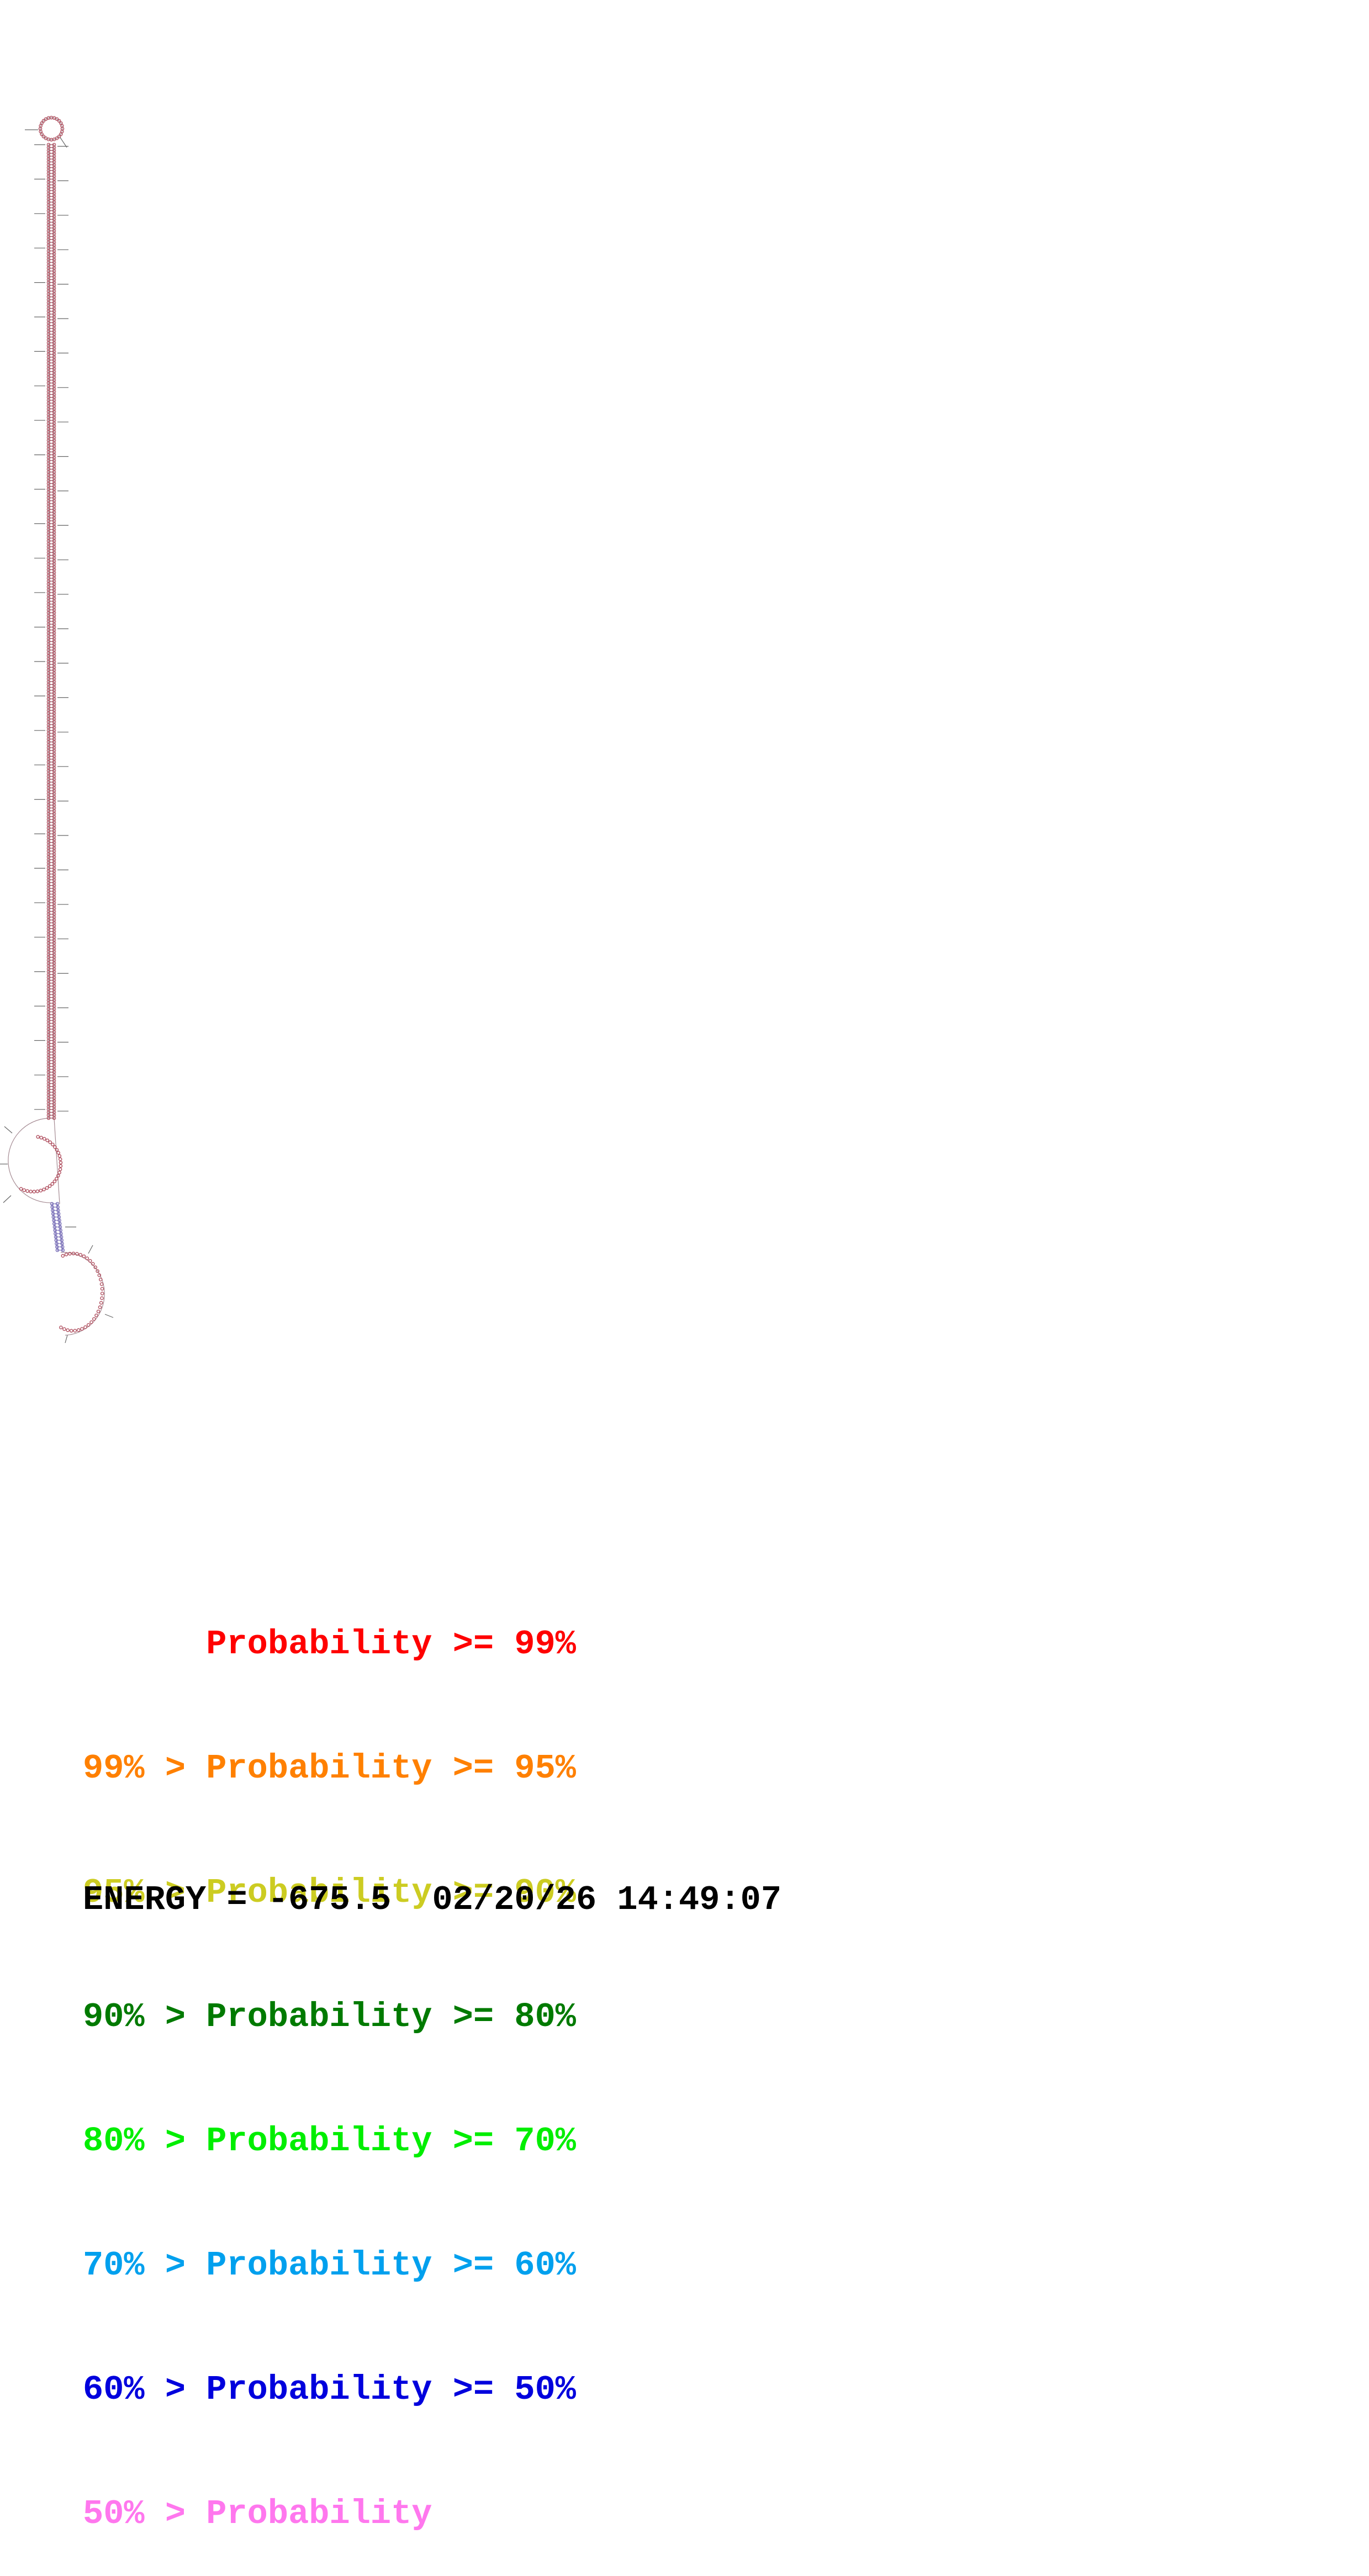 The width and height of the screenshot is (1369, 2576). I want to click on legend-row-2: 99% > Probability >= 95%, so click(330, 1768).